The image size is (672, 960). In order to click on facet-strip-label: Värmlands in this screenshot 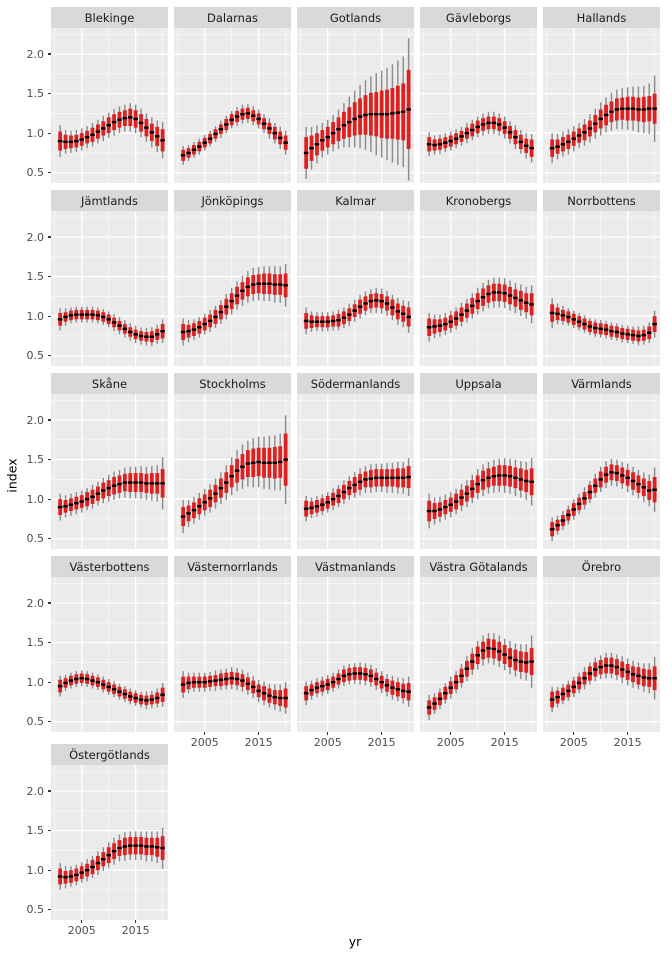, I will do `click(601, 383)`.